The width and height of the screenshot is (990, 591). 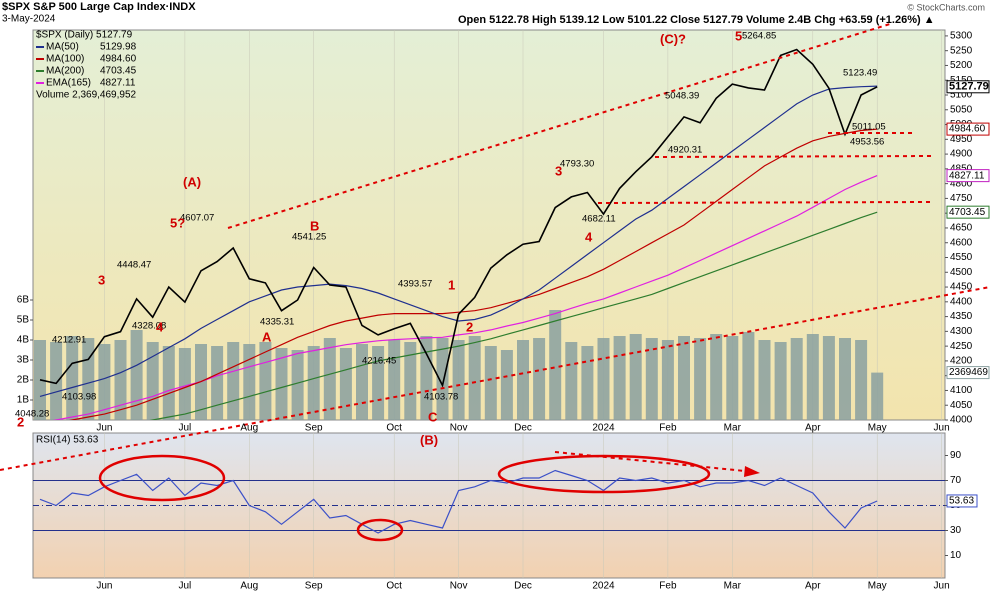 I want to click on price-label: 4793.30, so click(x=577, y=164).